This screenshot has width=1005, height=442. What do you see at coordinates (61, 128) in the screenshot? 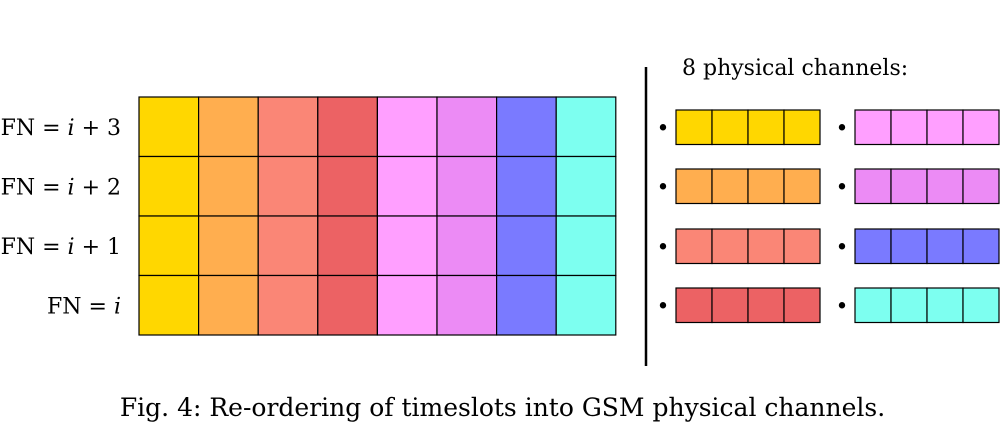
I see `frame-number-label: FN = i + 3` at bounding box center [61, 128].